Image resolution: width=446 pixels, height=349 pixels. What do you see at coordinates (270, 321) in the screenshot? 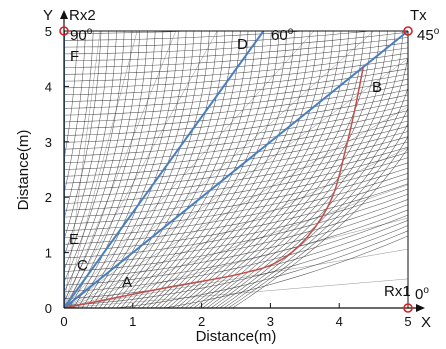
I see `x-tick-label: 3` at bounding box center [270, 321].